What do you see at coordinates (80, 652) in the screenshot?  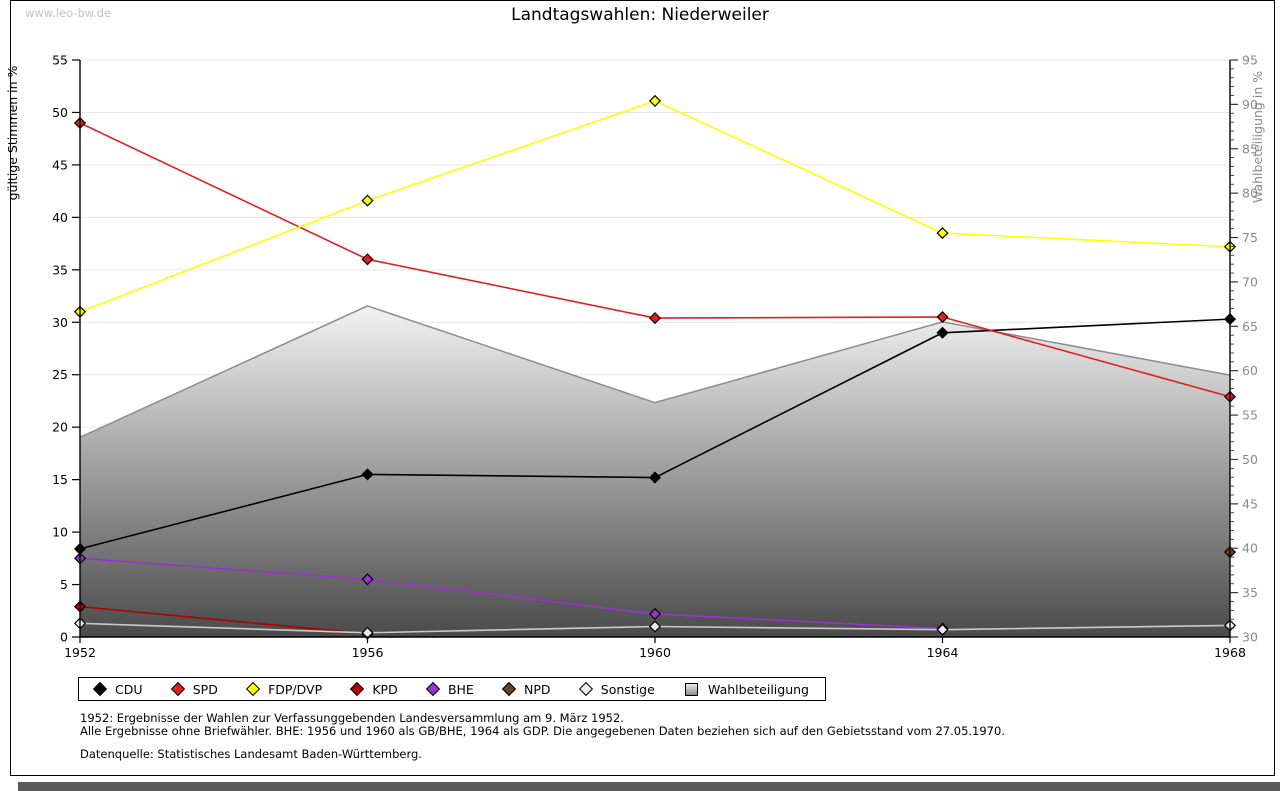 I see `svg-text: 1952` at bounding box center [80, 652].